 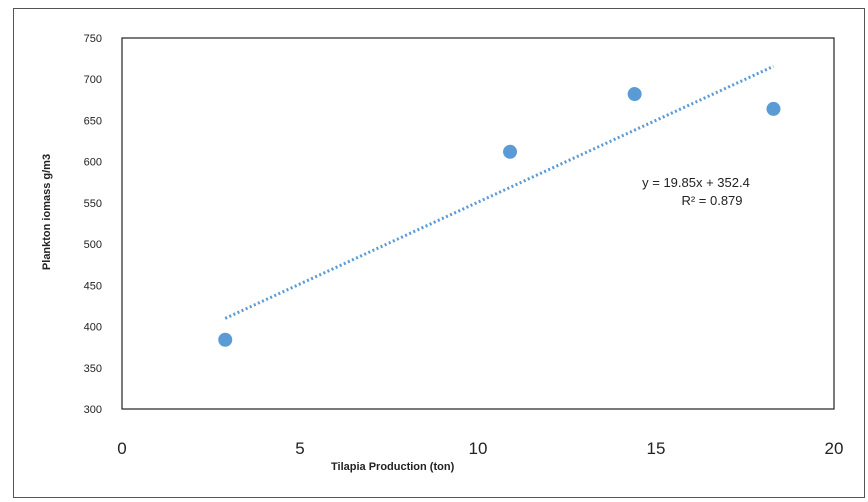 I want to click on y-tick-label: 350, so click(x=93, y=369).